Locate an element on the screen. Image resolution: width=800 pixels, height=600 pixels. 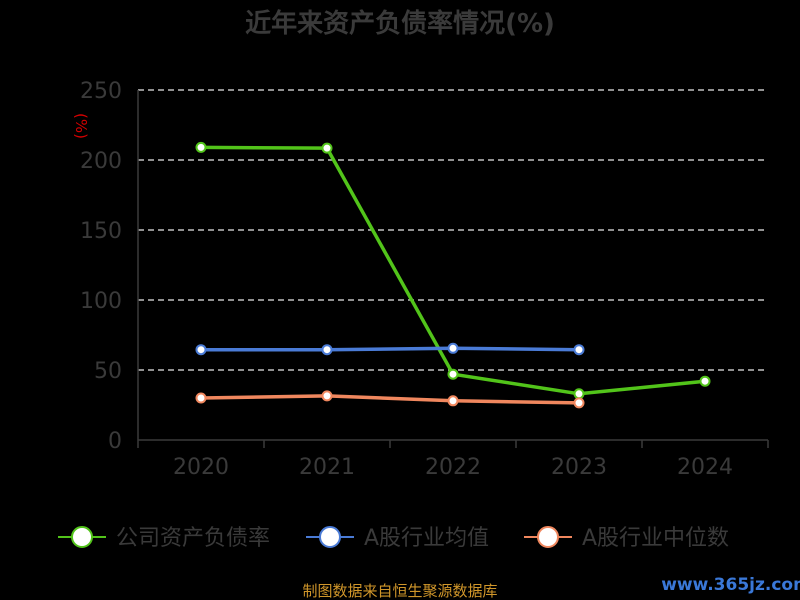
y-tick-label: 100 is located at coordinates (101, 301).